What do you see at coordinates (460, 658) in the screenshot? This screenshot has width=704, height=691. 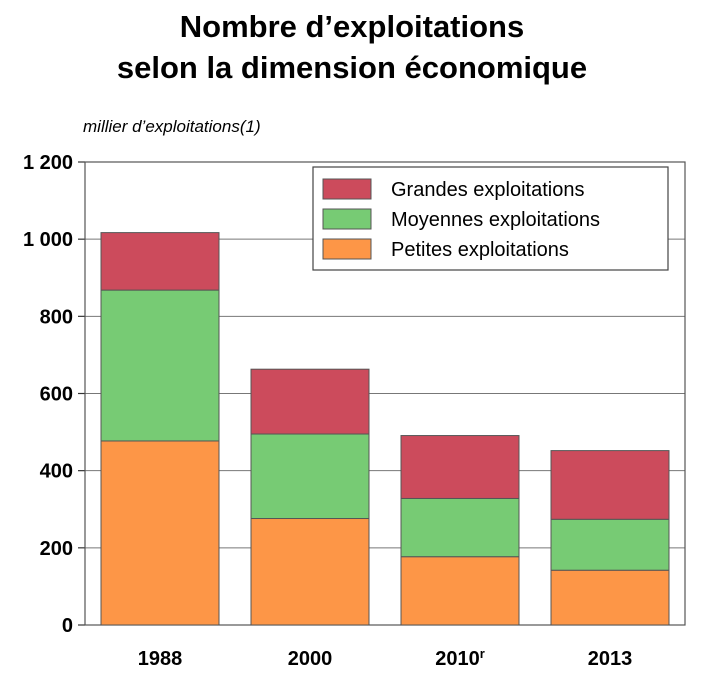 I see `x-tick-label-2010r: 2010r` at bounding box center [460, 658].